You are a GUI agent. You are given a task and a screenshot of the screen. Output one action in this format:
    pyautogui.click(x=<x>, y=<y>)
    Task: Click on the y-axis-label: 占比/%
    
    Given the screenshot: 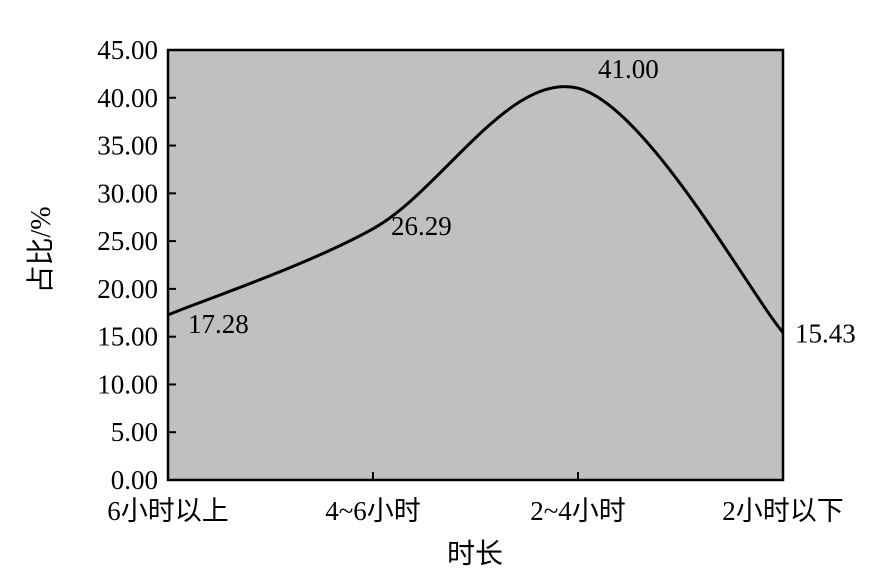 What is the action you would take?
    pyautogui.click(x=41, y=249)
    